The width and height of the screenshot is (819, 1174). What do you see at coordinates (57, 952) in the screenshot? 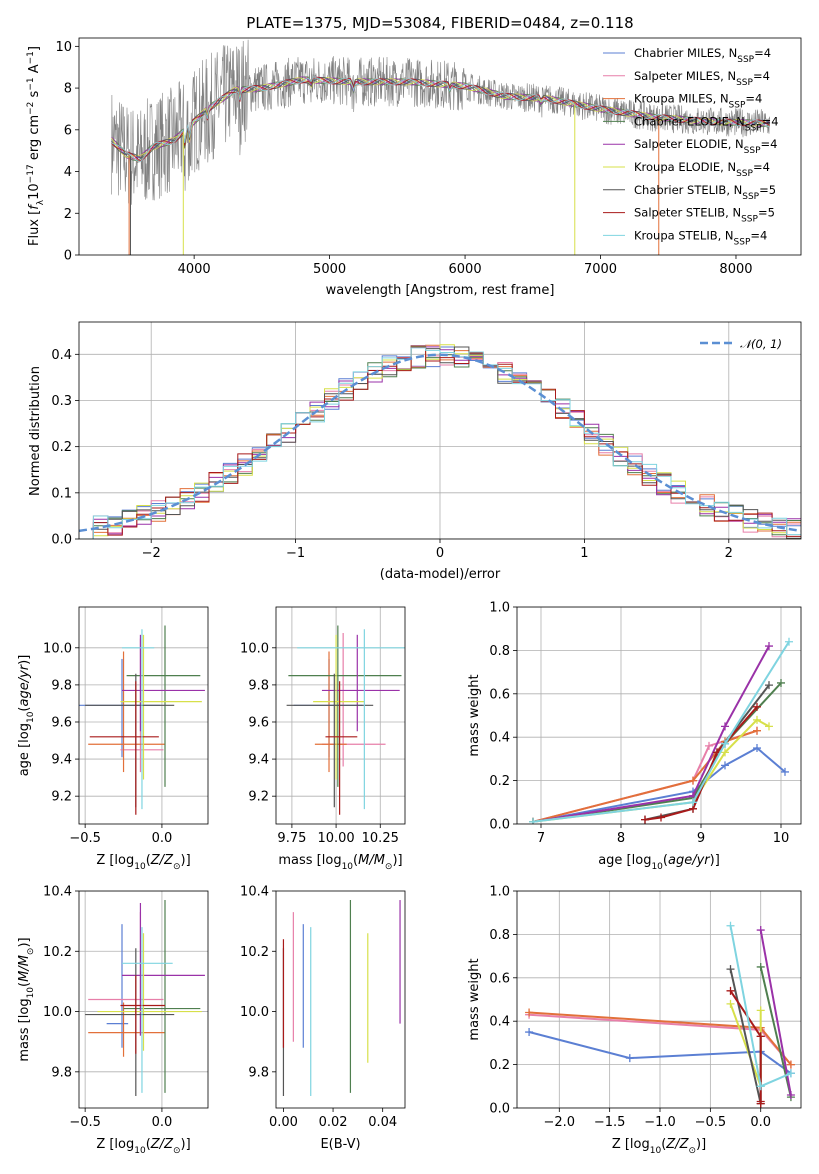
I see `y-tick-label: 10.2` at bounding box center [57, 952].